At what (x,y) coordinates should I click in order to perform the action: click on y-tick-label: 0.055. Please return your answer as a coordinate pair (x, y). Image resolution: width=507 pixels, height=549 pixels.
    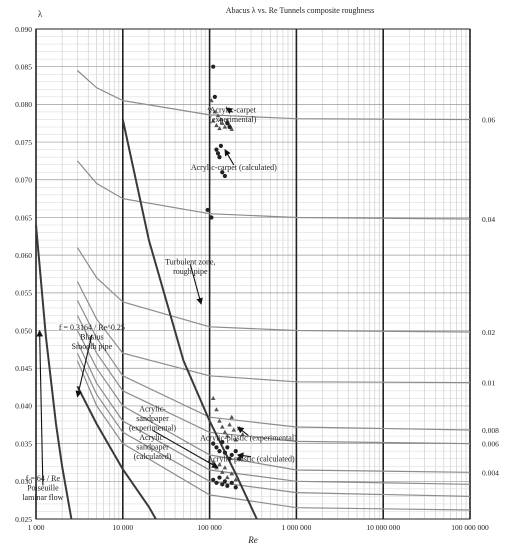
    Looking at the image, I should click on (23, 293).